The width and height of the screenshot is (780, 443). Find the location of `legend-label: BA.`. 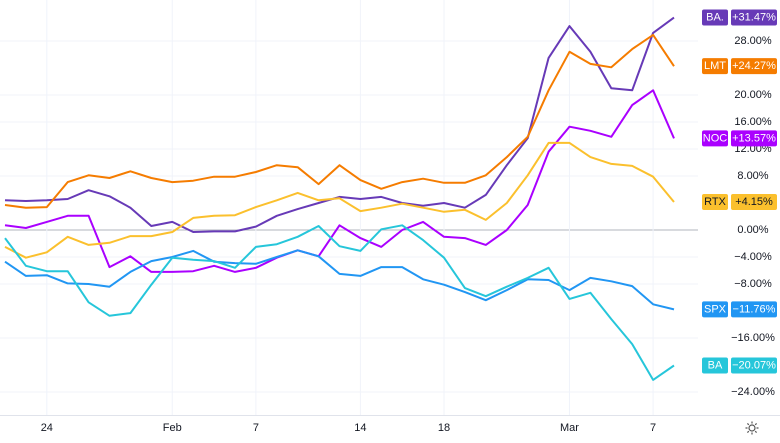

legend-label: BA. is located at coordinates (715, 17).